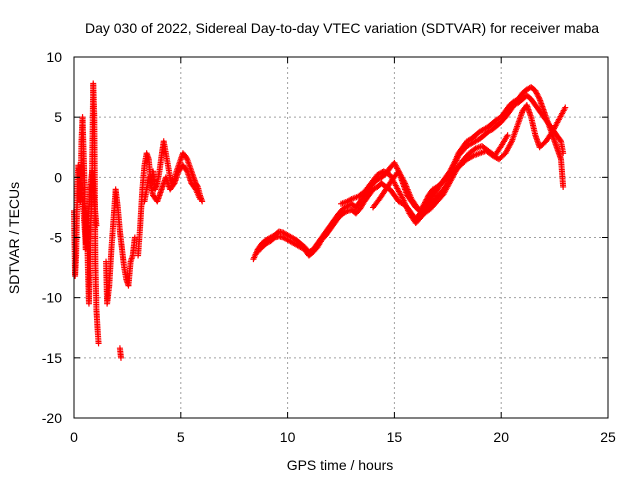 The height and width of the screenshot is (480, 640). Describe the element at coordinates (608, 437) in the screenshot. I see `x-tick-label: 25` at that location.